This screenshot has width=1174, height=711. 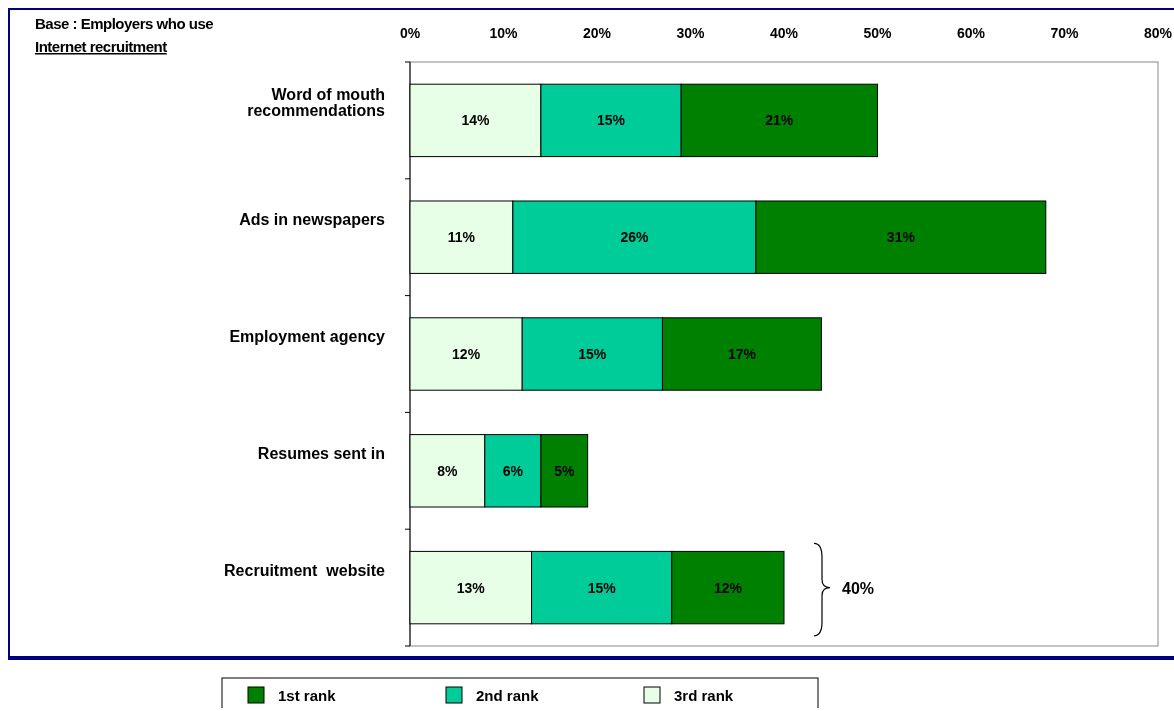 I want to click on data-label: 21%, so click(x=779, y=120).